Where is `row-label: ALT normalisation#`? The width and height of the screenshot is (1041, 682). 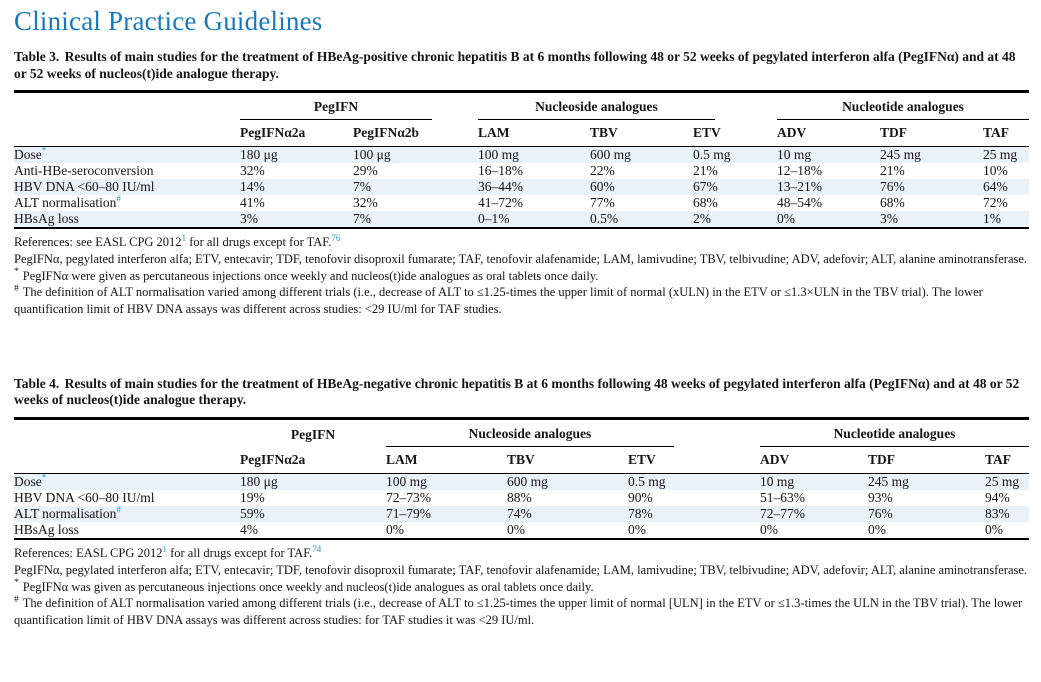
row-label: ALT normalisation# is located at coordinates (67, 512).